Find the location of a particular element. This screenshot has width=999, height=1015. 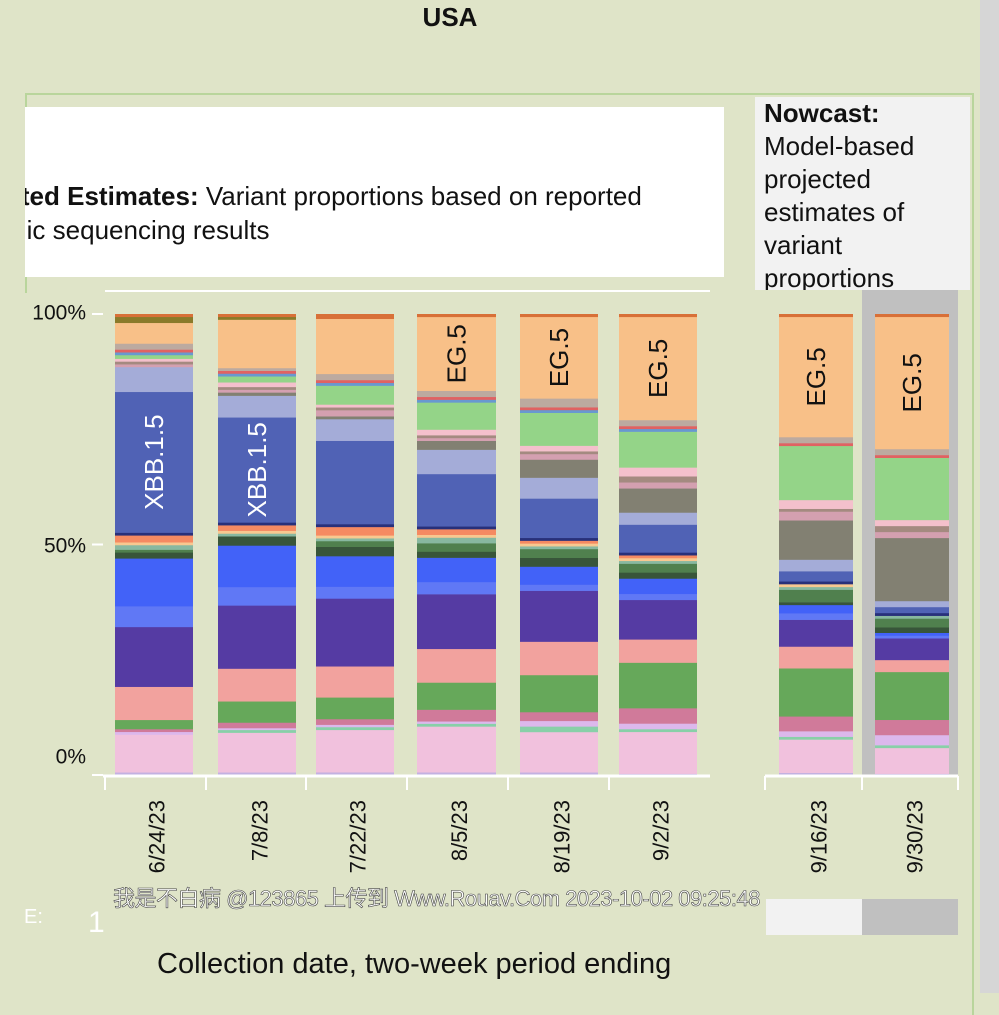

bar-label: XBB.1.5 is located at coordinates (154, 461).